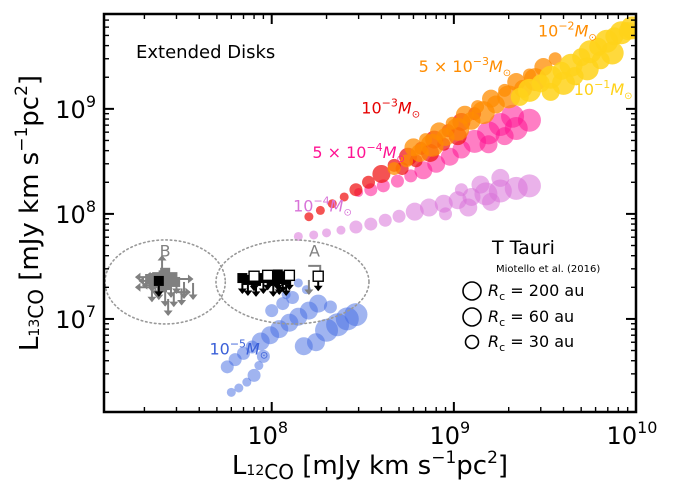 Image resolution: width=676 pixels, height=481 pixels. I want to click on x-tick-label: 10⁸, so click(267, 434).